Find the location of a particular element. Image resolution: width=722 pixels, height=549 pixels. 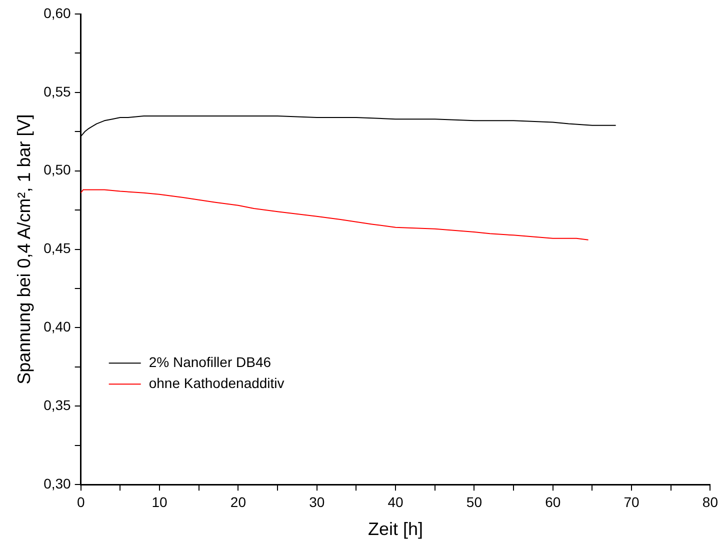

y-tick-label: 0,30 is located at coordinates (58, 483).